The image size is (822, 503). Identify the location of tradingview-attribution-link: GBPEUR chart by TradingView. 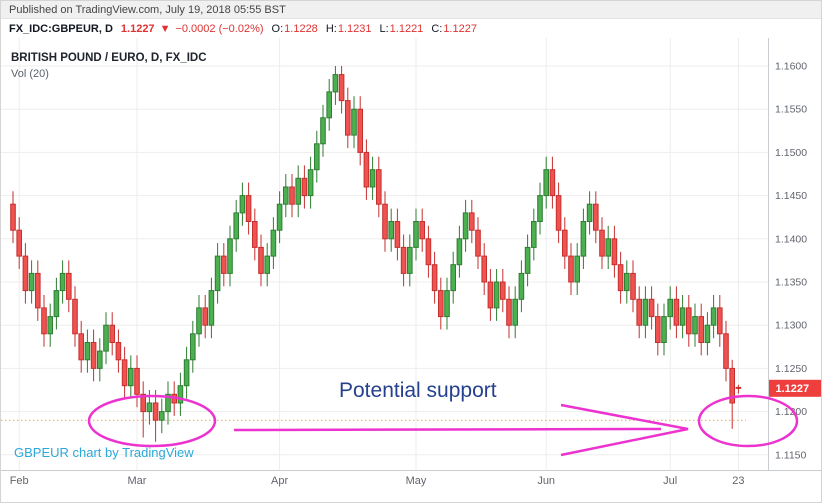
(104, 452).